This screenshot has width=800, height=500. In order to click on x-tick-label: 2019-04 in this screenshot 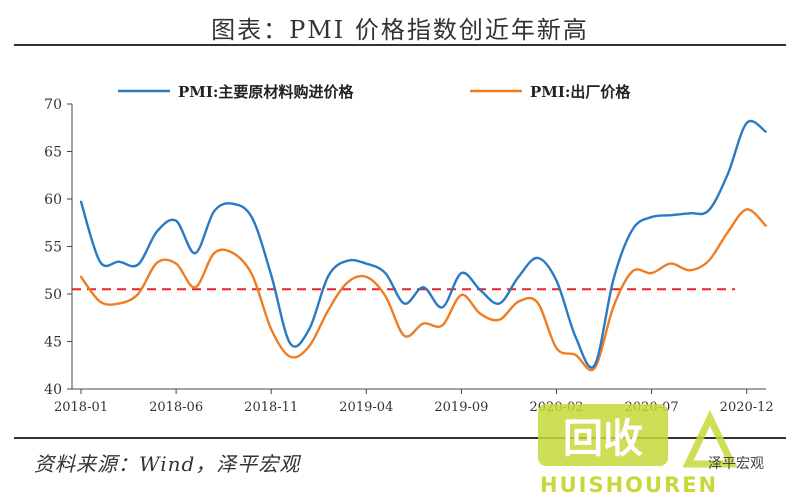, I will do `click(366, 407)`.